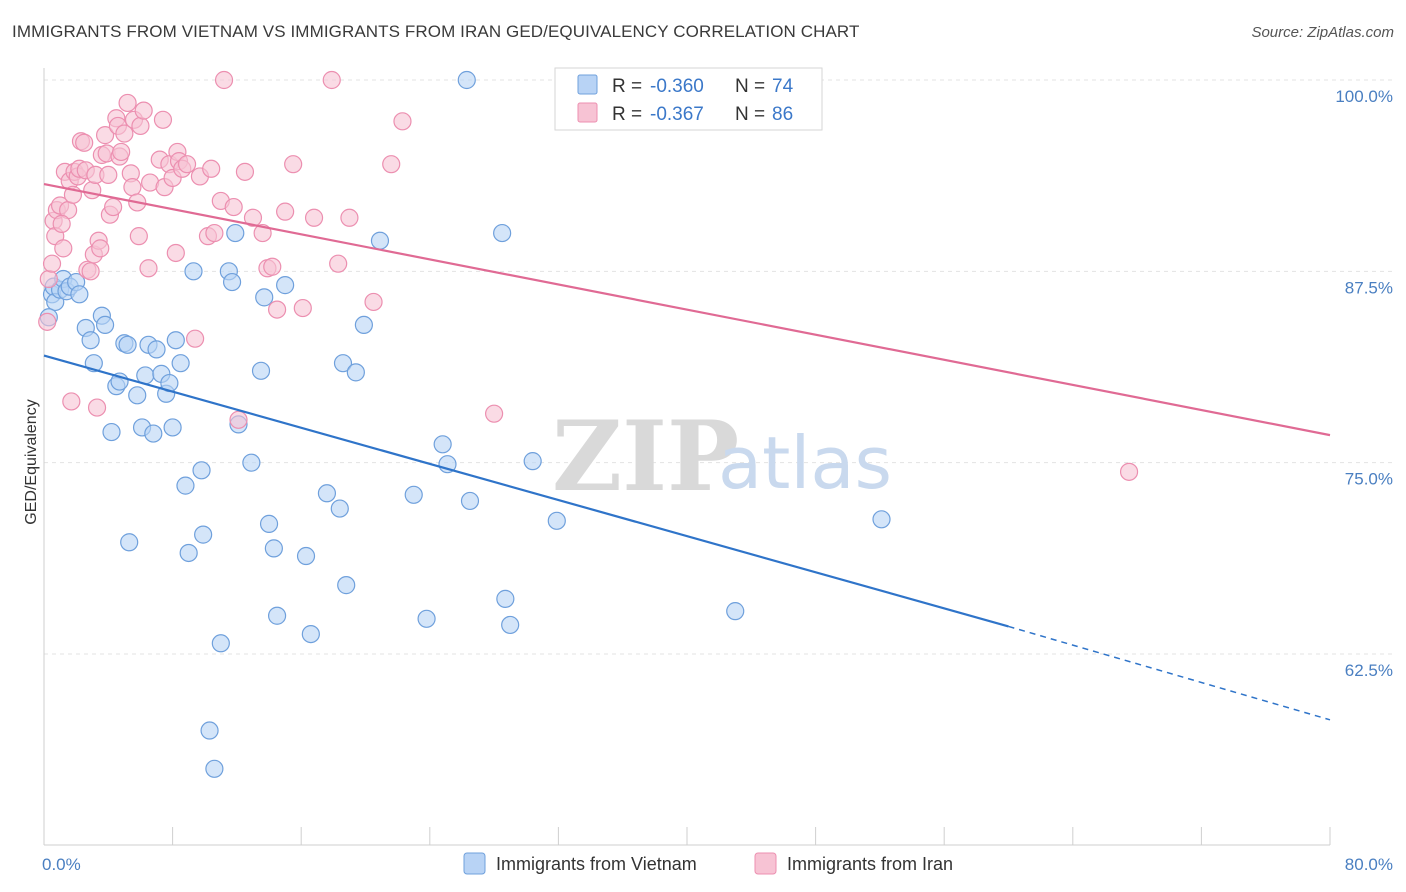 The width and height of the screenshot is (1406, 892). I want to click on legend-n-value-vietnam: 74, so click(783, 86).